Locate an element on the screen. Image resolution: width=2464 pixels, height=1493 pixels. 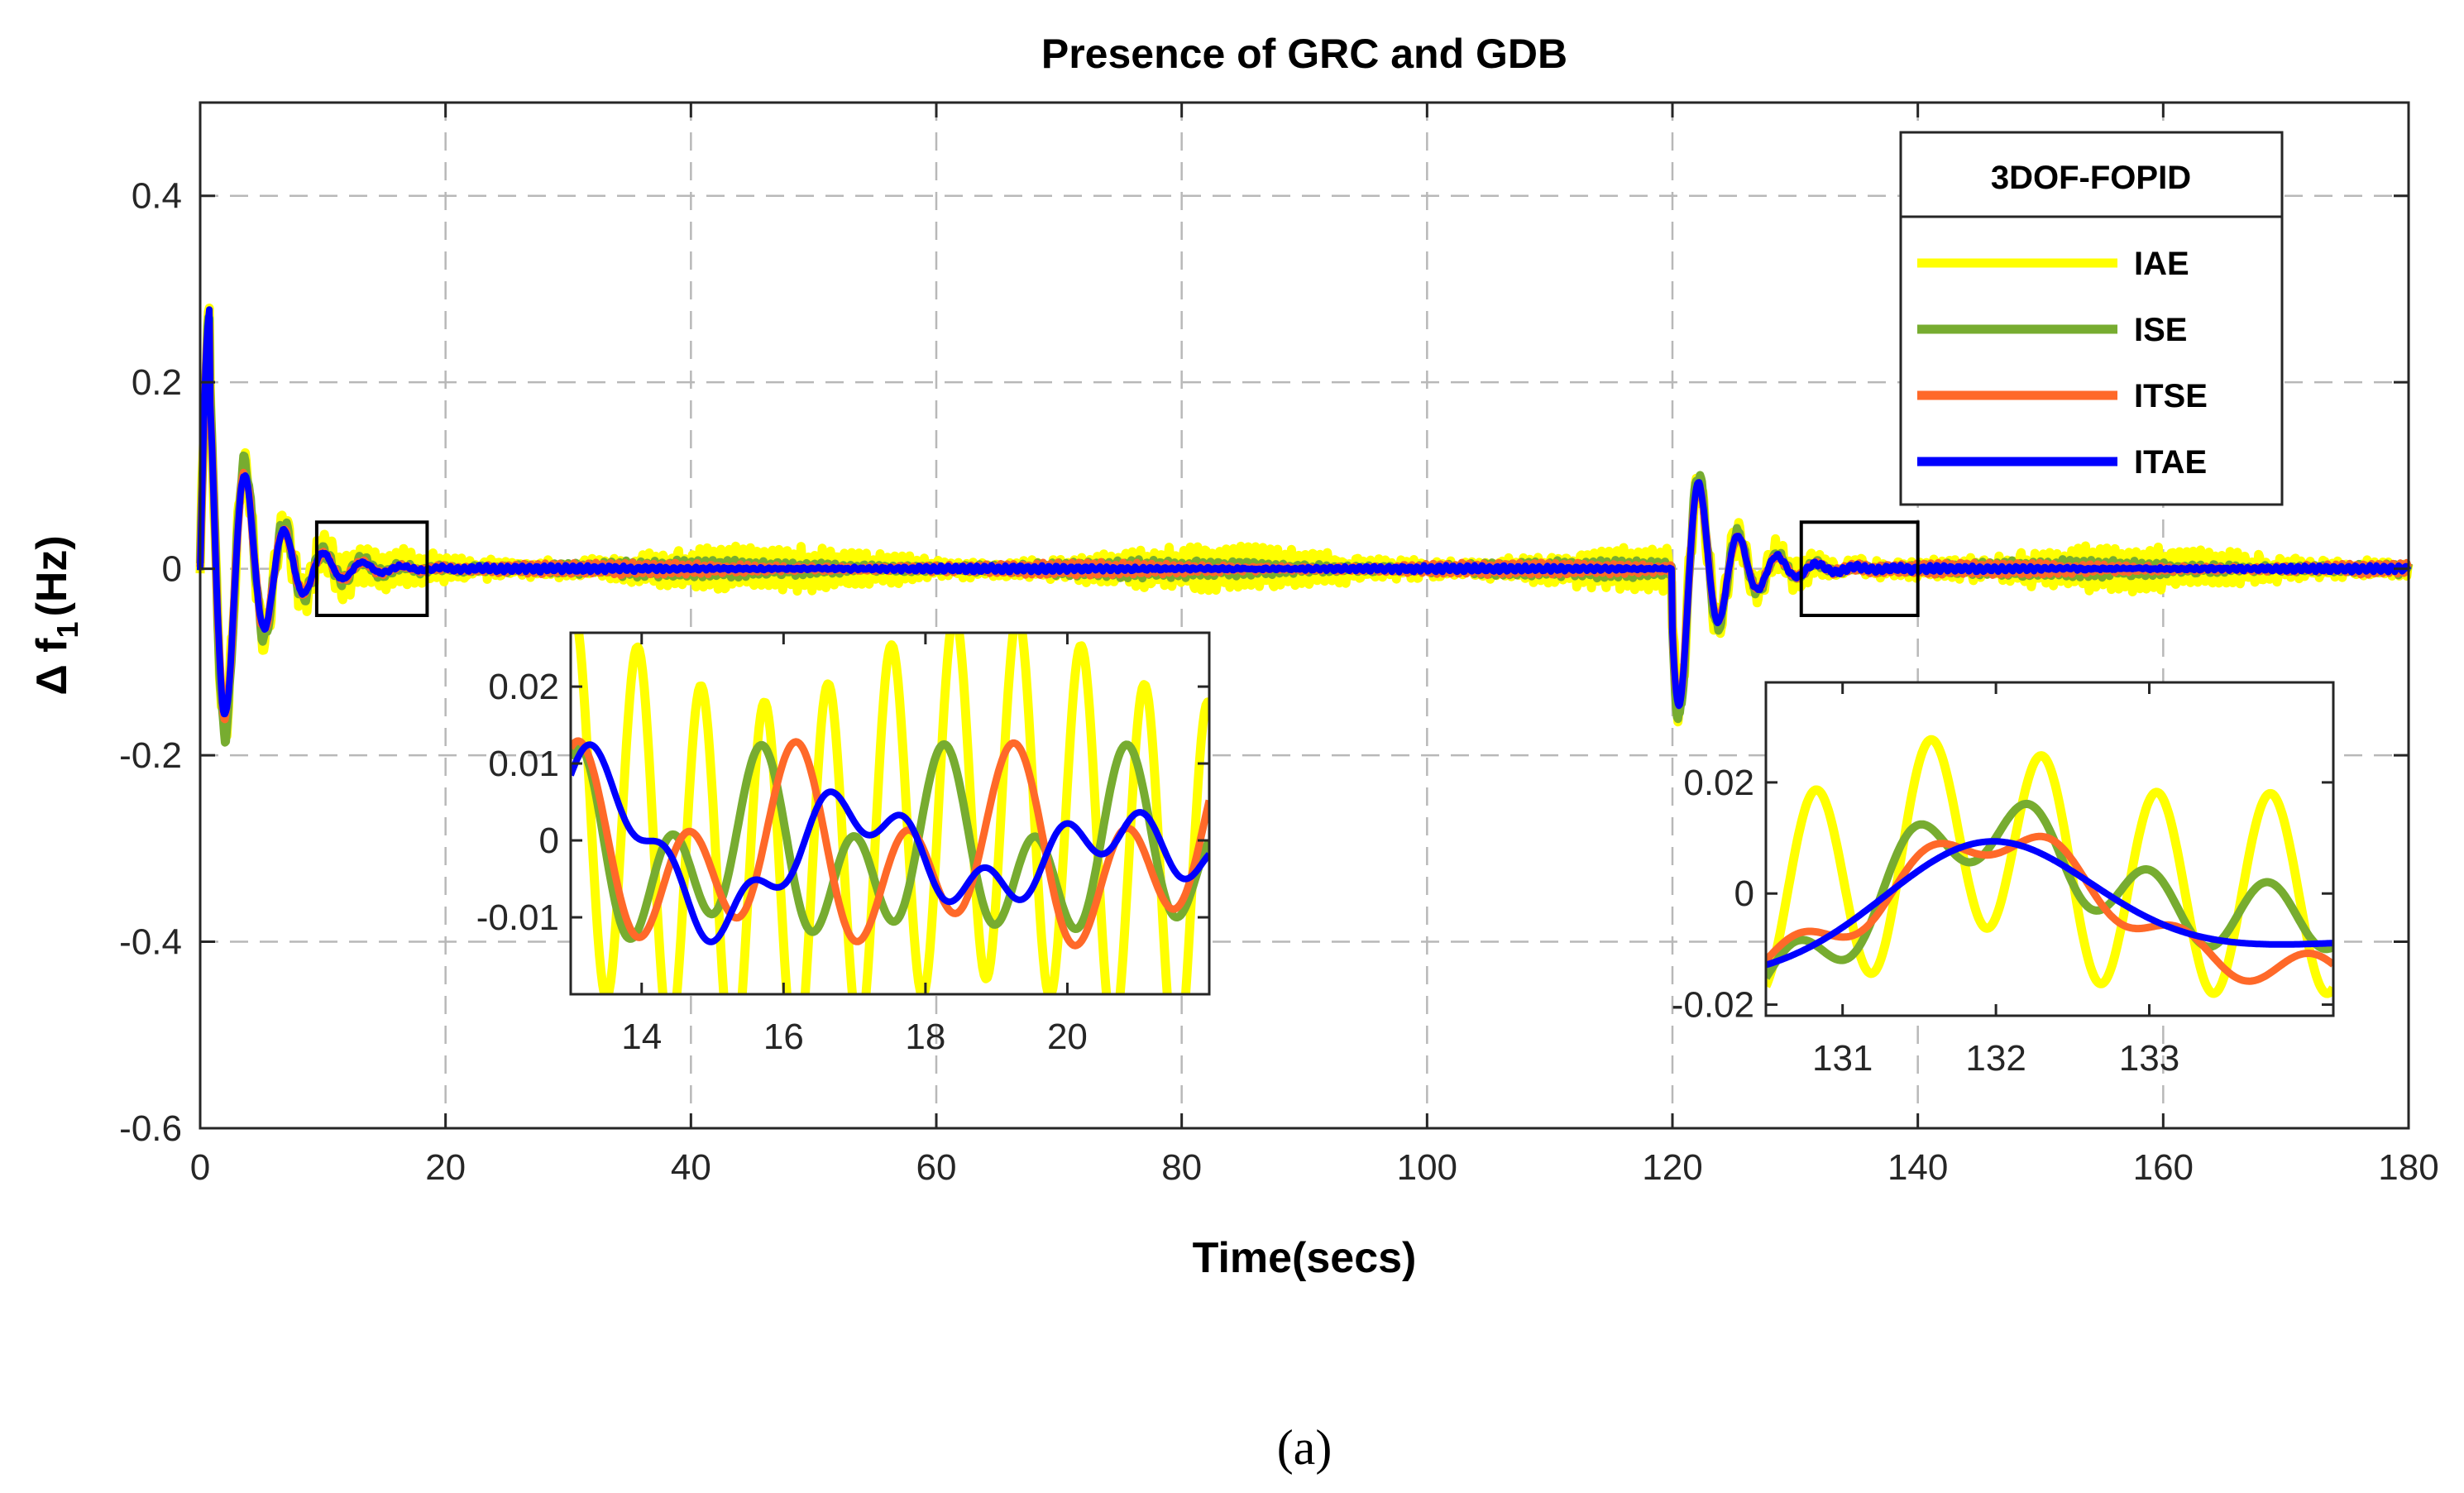
figure-caption: (a) is located at coordinates (1304, 1447).